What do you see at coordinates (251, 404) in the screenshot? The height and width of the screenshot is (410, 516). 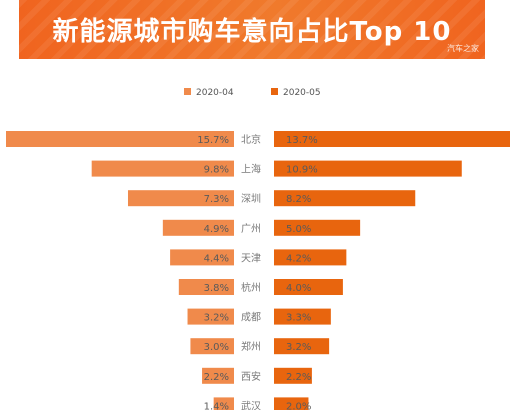 I see `category-label-武汉: 武汉` at bounding box center [251, 404].